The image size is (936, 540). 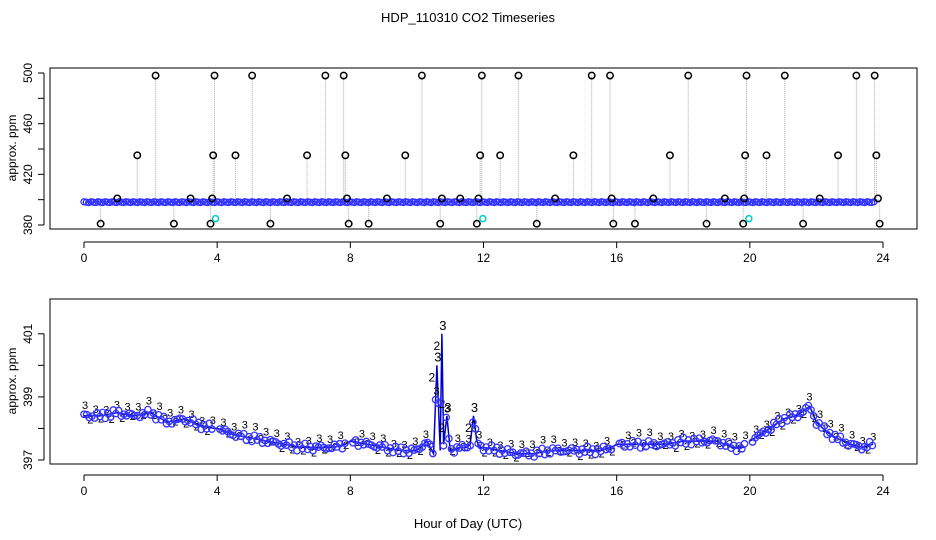 I want to click on bottom-y-axis-label: approx. ppm, so click(x=12, y=381).